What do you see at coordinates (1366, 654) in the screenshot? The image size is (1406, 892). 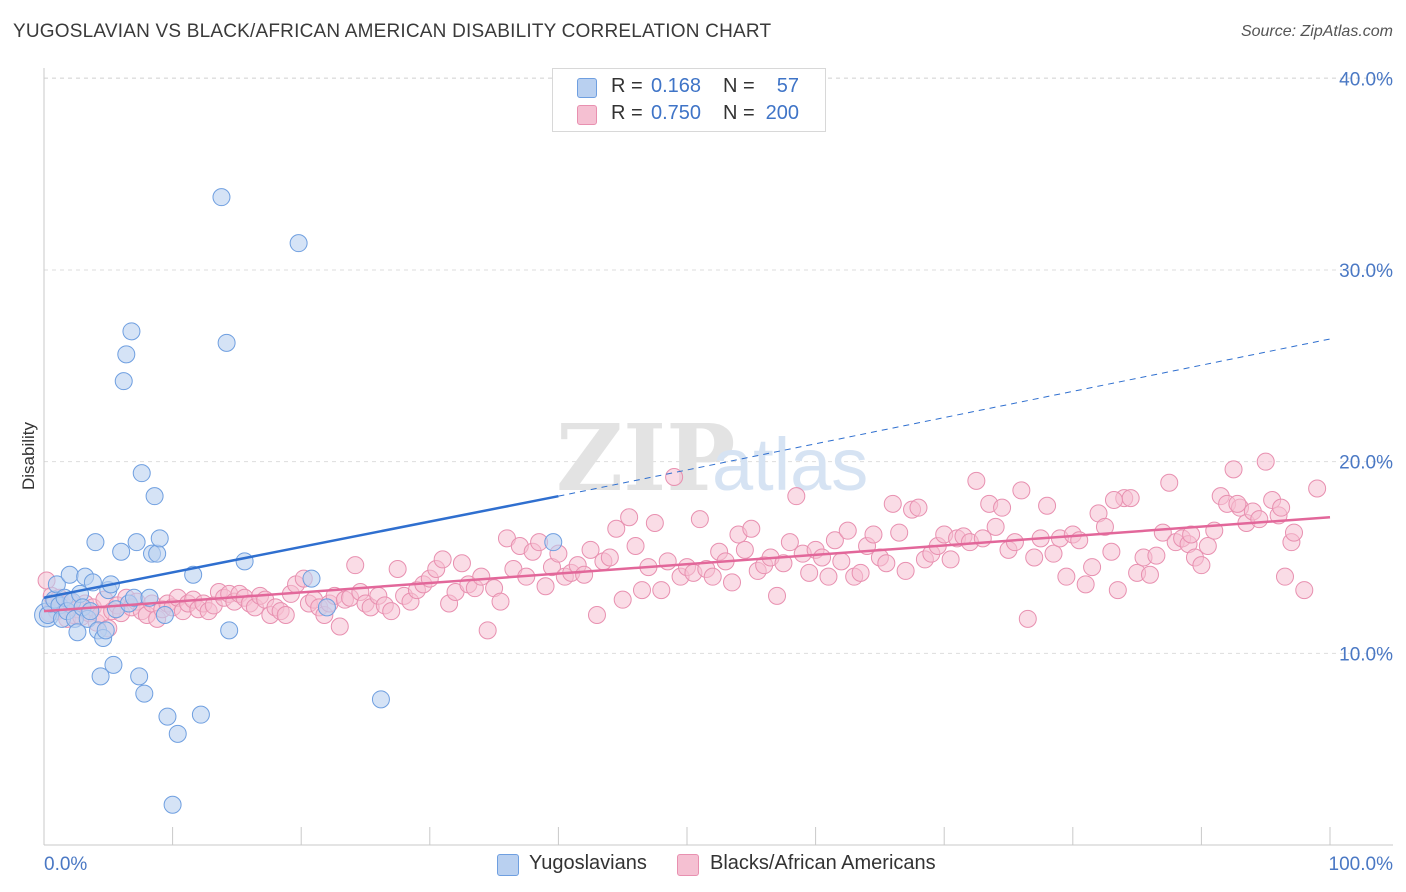 I see `y-tick-label: 10.0%` at bounding box center [1366, 654].